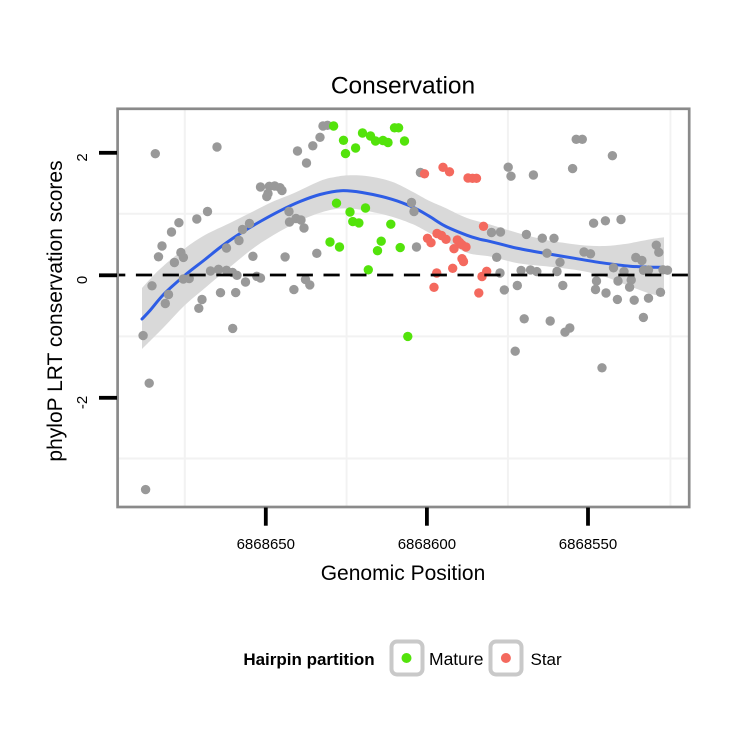 The width and height of the screenshot is (750, 755). Describe the element at coordinates (82, 402) in the screenshot. I see `svg-text: -2` at that location.